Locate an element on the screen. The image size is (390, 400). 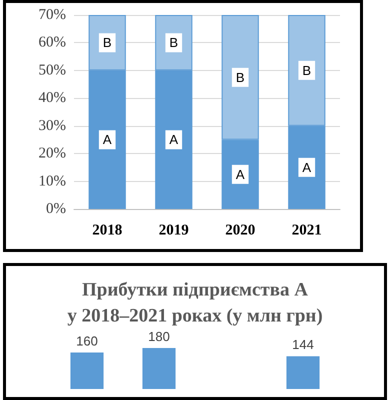
y-tick-label: 10% is located at coordinates (52, 181).